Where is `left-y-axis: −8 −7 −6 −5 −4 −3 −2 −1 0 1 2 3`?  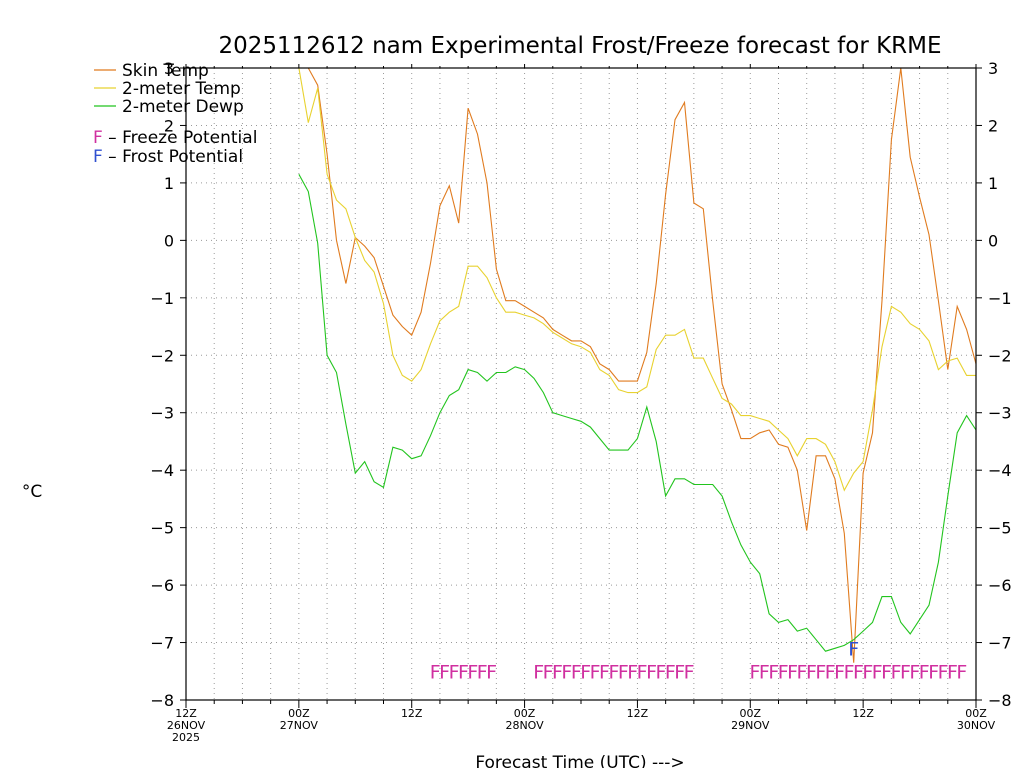
left-y-axis: −8 −7 −6 −5 −4 −3 −2 −1 0 1 2 3 is located at coordinates (168, 384).